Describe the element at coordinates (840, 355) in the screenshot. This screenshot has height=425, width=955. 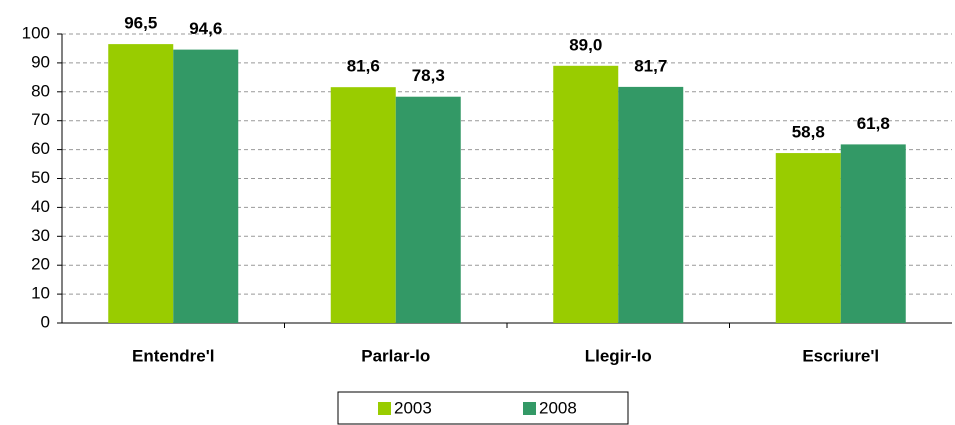
I see `x-tick-label: Escriure'l` at that location.